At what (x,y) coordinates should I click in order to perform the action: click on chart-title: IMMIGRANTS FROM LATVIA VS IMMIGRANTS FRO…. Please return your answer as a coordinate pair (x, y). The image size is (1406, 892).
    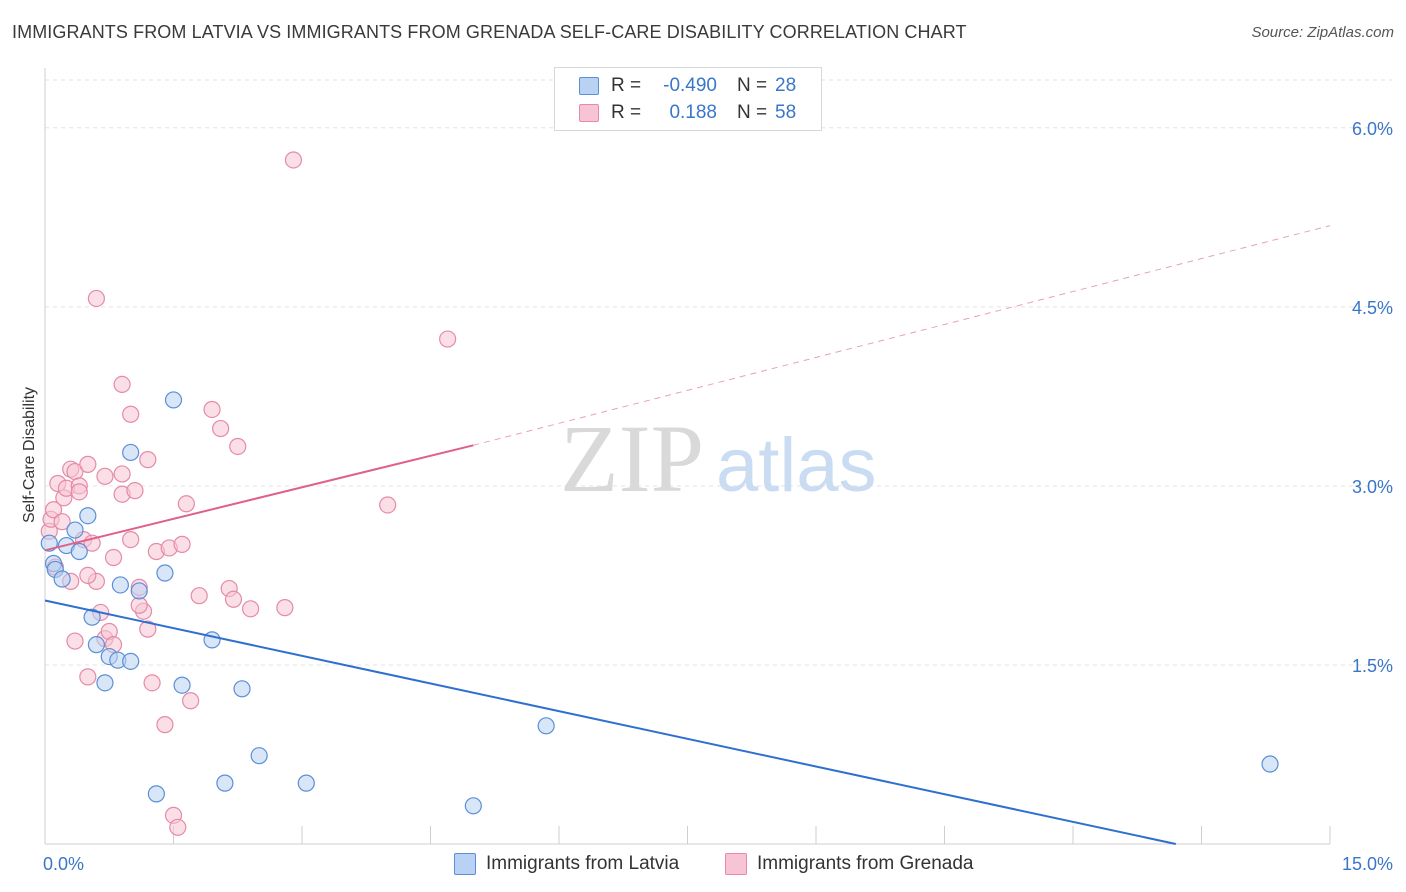
    Looking at the image, I should click on (489, 32).